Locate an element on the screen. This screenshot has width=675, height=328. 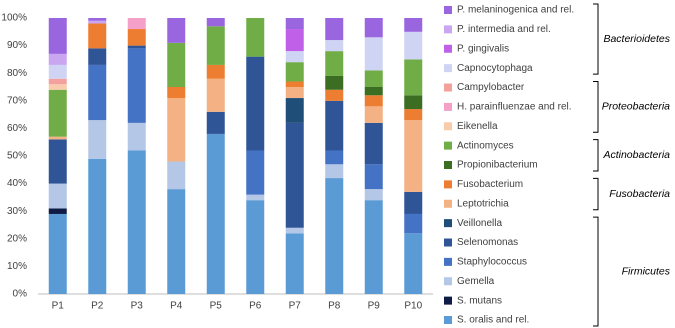
legend-label: Actinomyces is located at coordinates (485, 145).